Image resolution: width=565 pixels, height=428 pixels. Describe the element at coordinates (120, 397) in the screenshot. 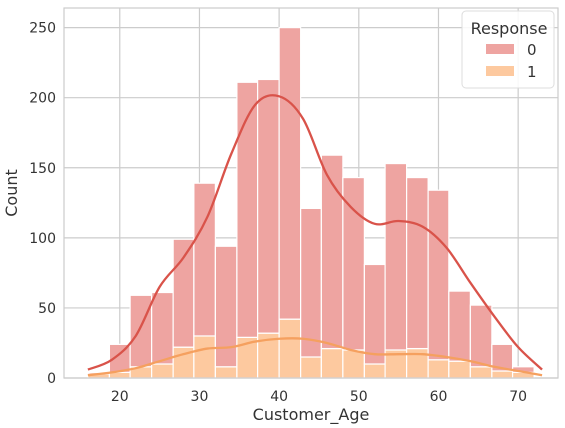

I see `x-tick-label: 20` at that location.